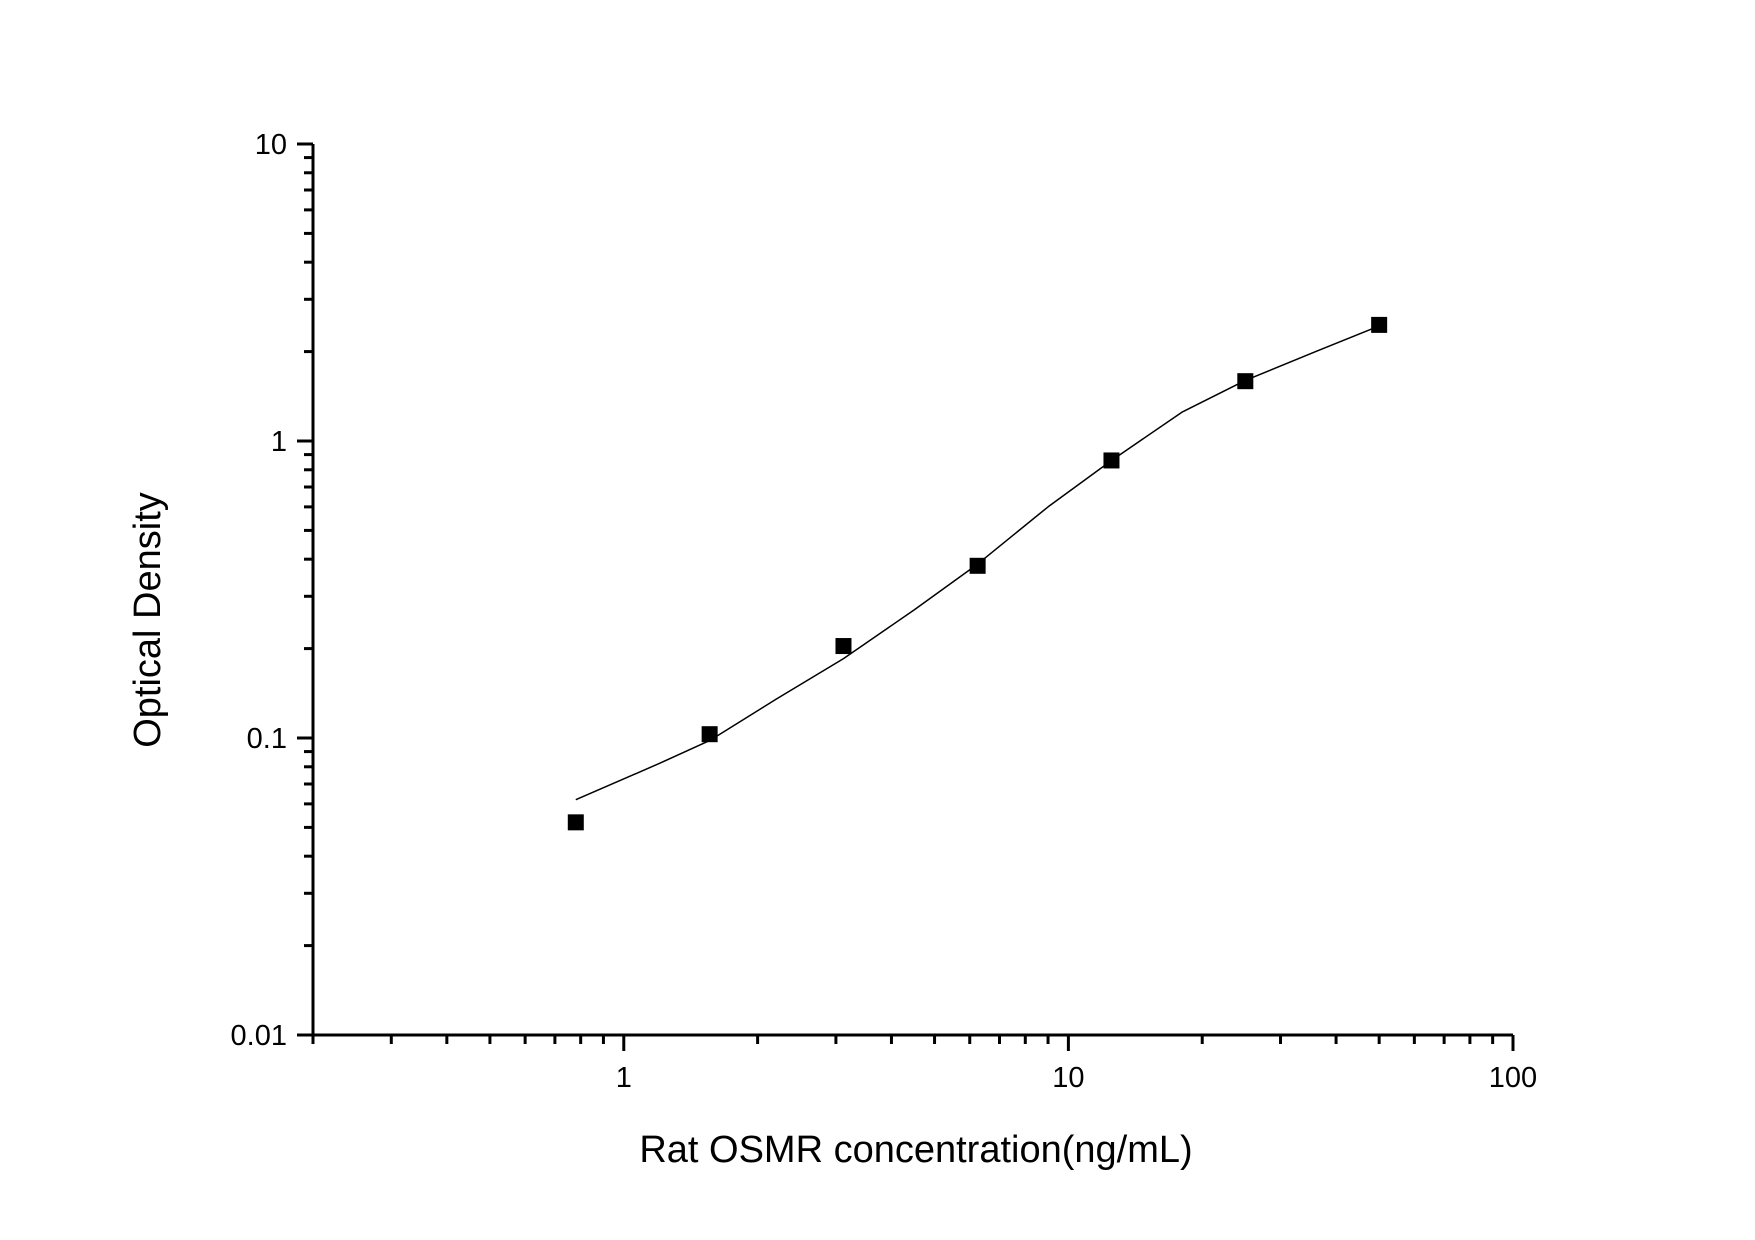  I want to click on y-tick-label: 10, so click(271, 145).